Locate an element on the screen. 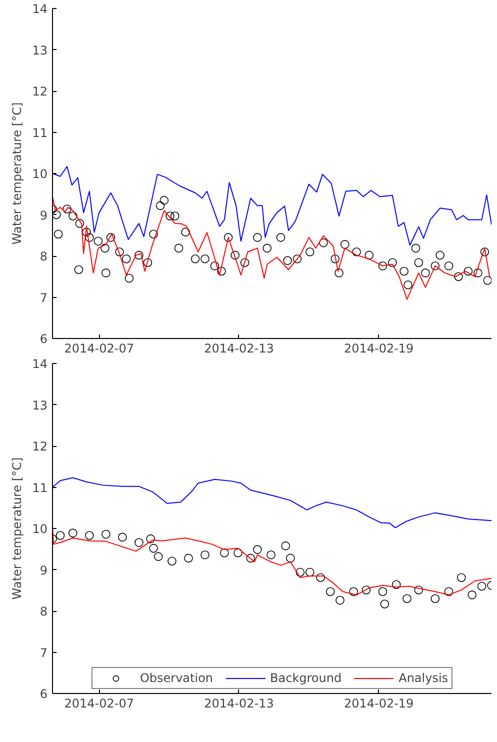  legend-label: Observation is located at coordinates (177, 678).